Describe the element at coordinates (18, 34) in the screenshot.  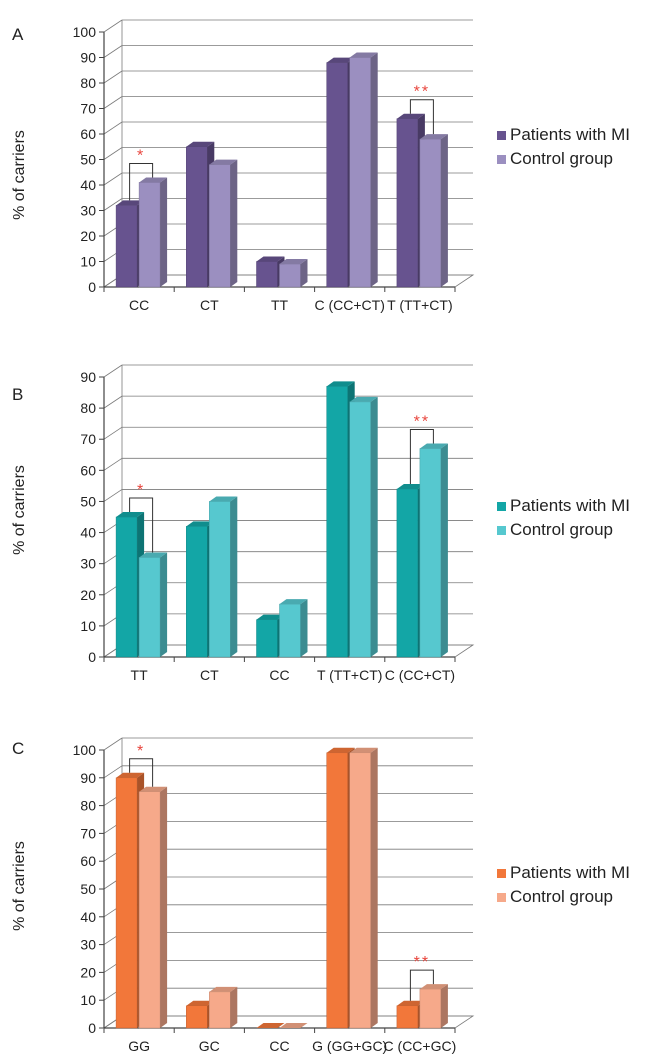
I see `panel-label: A` at that location.